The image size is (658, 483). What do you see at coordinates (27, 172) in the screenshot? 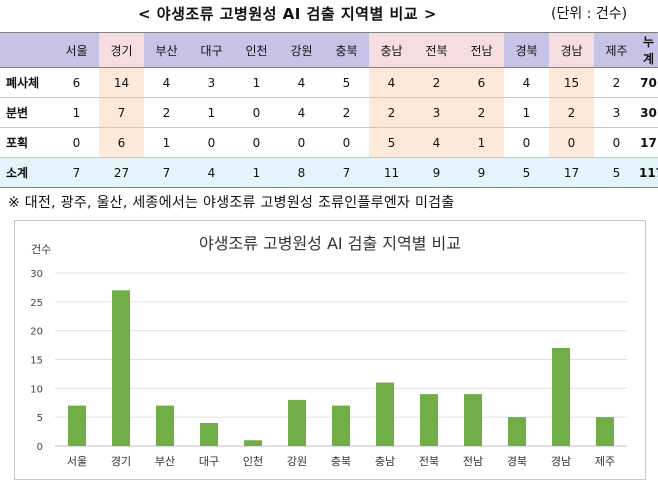
I see `row-label: 소계` at bounding box center [27, 172].